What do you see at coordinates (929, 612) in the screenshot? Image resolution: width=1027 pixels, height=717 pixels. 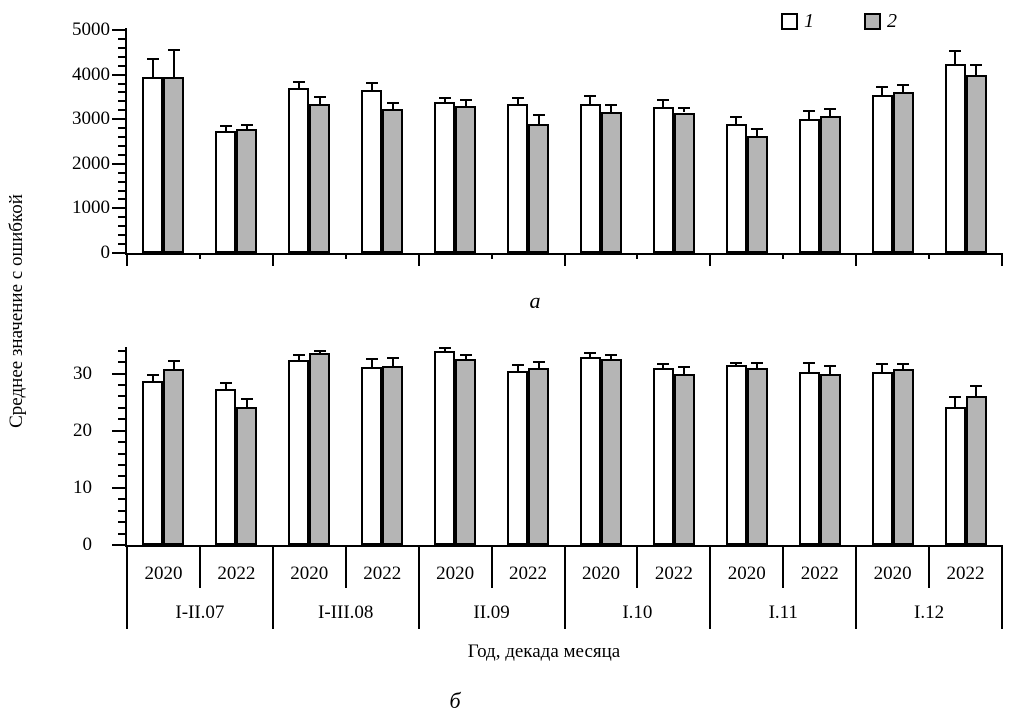 I see `group-cell-label: I.12` at bounding box center [929, 612].